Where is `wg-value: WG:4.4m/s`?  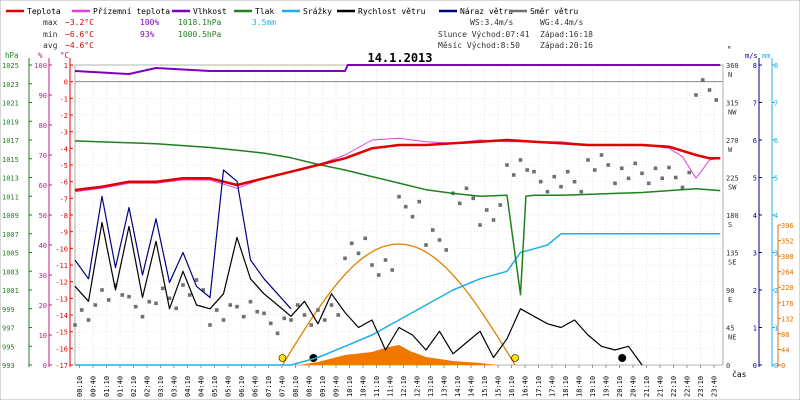
wg-value: WG:4.4m/s is located at coordinates (562, 22).